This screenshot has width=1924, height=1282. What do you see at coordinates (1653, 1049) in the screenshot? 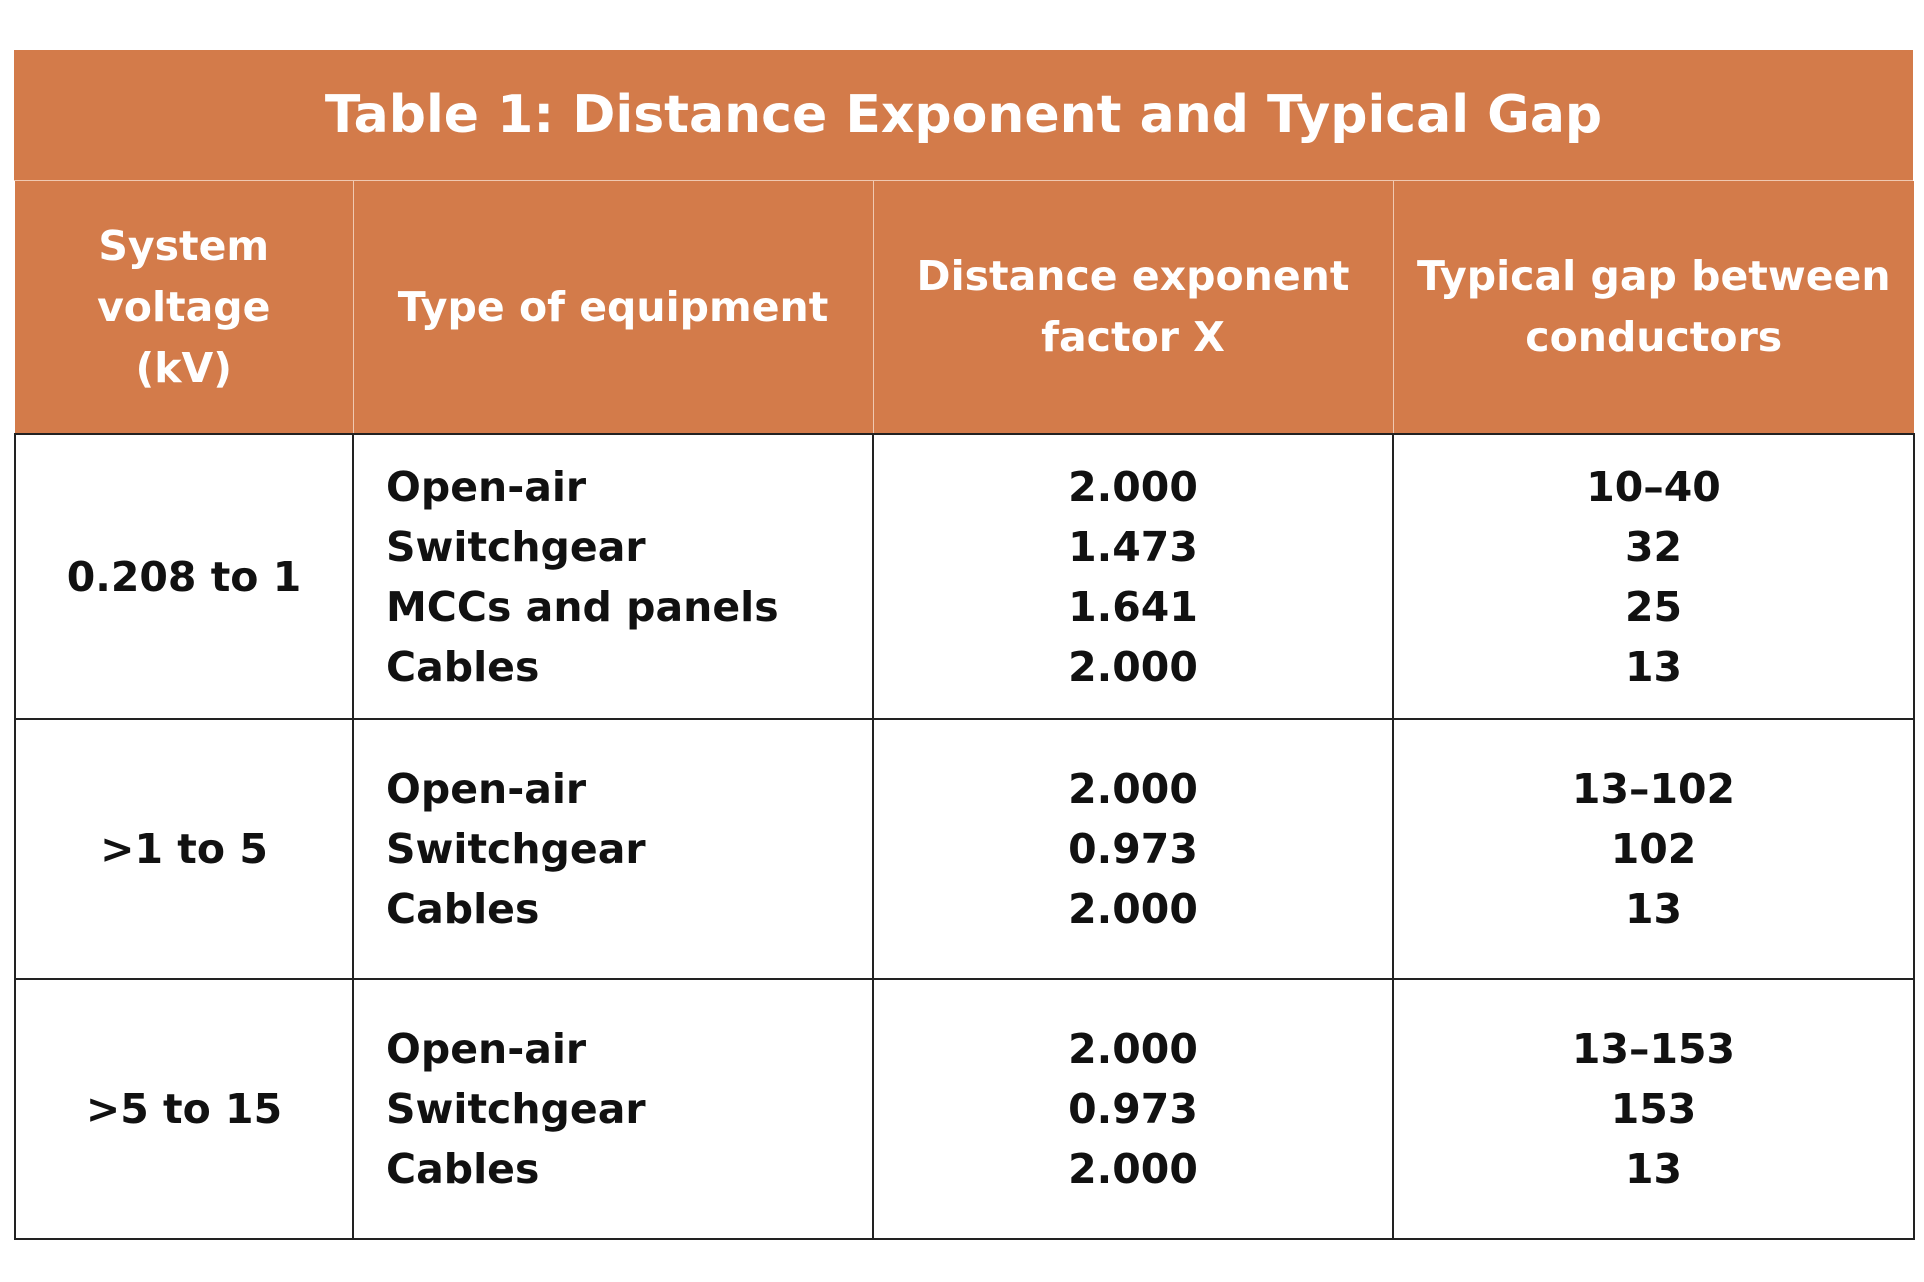
I see `gap-value: 13–153` at bounding box center [1653, 1049].